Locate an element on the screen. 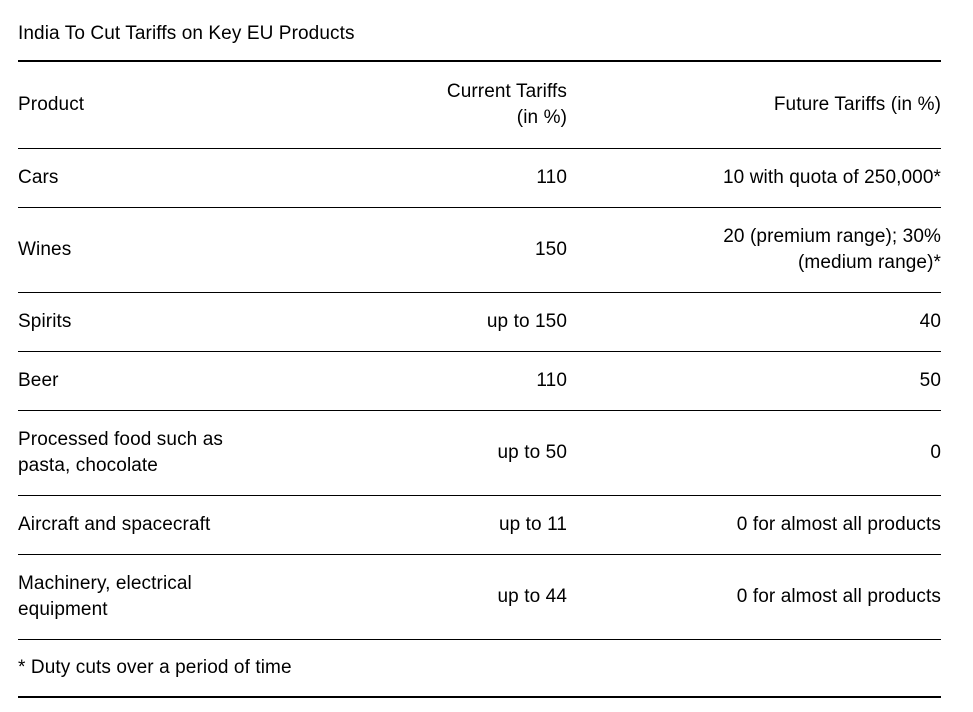 This screenshot has width=973, height=712. current-tariff-cell: 150 is located at coordinates (412, 250).